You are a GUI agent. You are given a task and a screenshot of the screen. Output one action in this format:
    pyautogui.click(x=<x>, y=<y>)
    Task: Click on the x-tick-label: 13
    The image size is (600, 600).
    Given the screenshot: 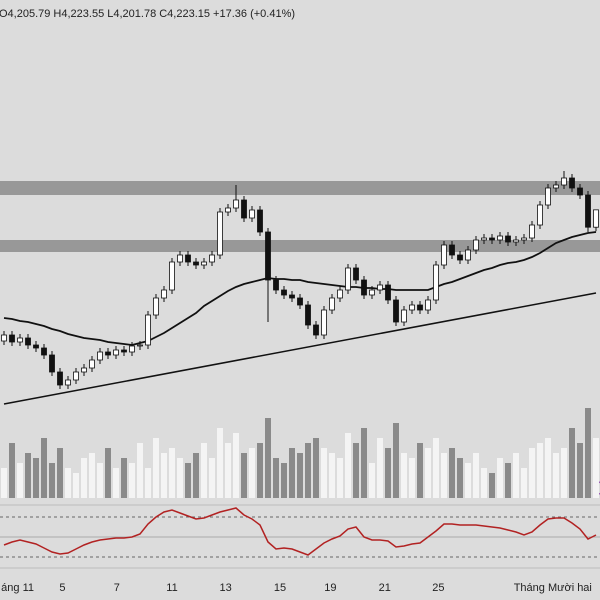 What is the action you would take?
    pyautogui.click(x=225, y=588)
    